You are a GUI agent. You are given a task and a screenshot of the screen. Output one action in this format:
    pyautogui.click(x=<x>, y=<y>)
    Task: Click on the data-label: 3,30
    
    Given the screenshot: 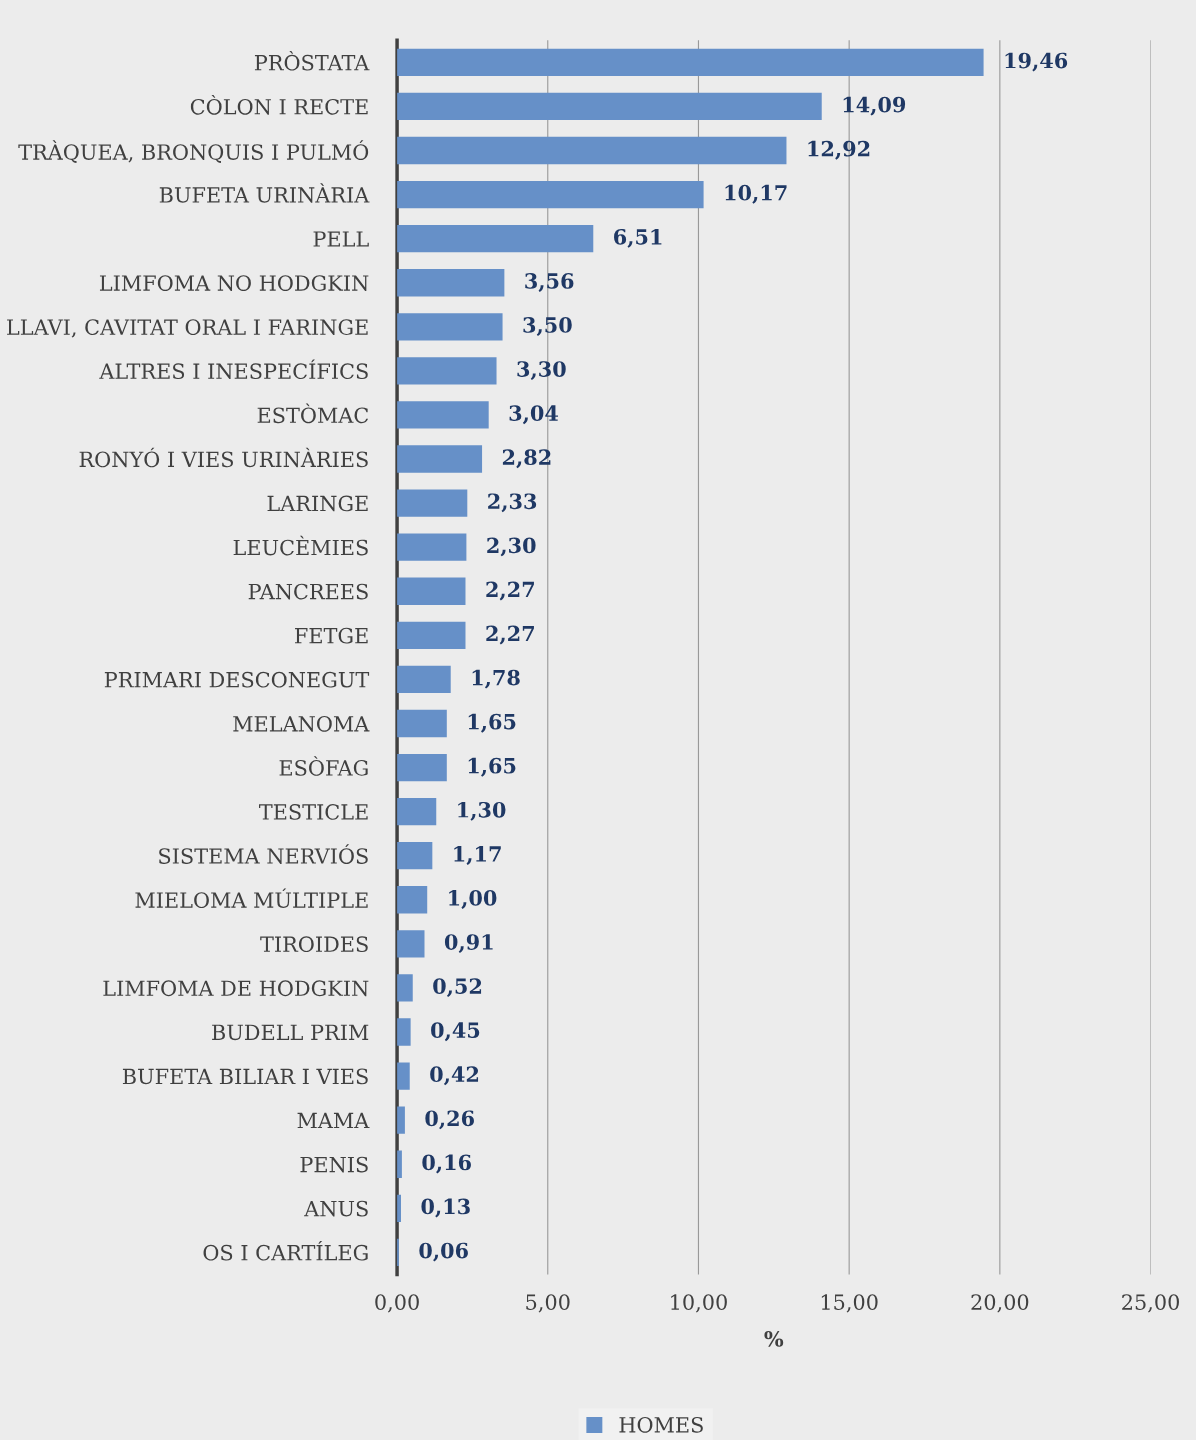 What is the action you would take?
    pyautogui.click(x=541, y=371)
    